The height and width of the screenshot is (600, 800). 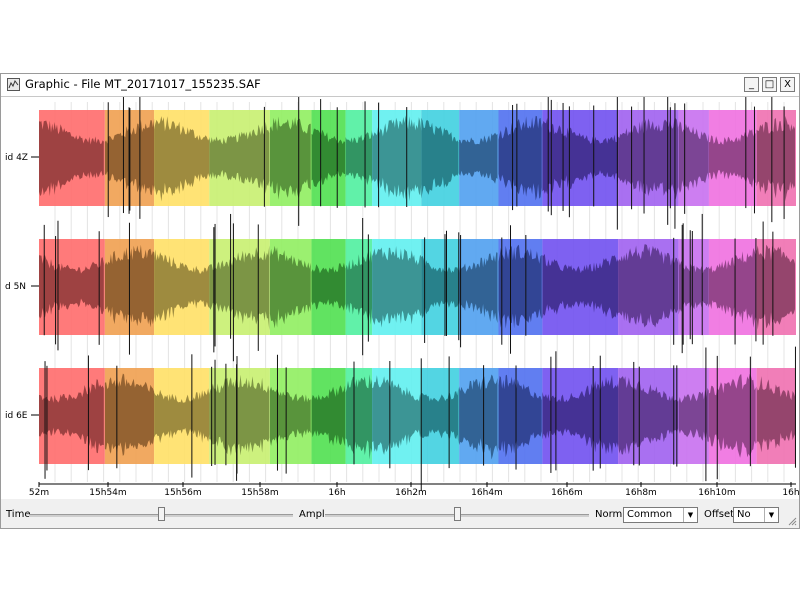 I want to click on norm-select: Common ▼, so click(x=660, y=515).